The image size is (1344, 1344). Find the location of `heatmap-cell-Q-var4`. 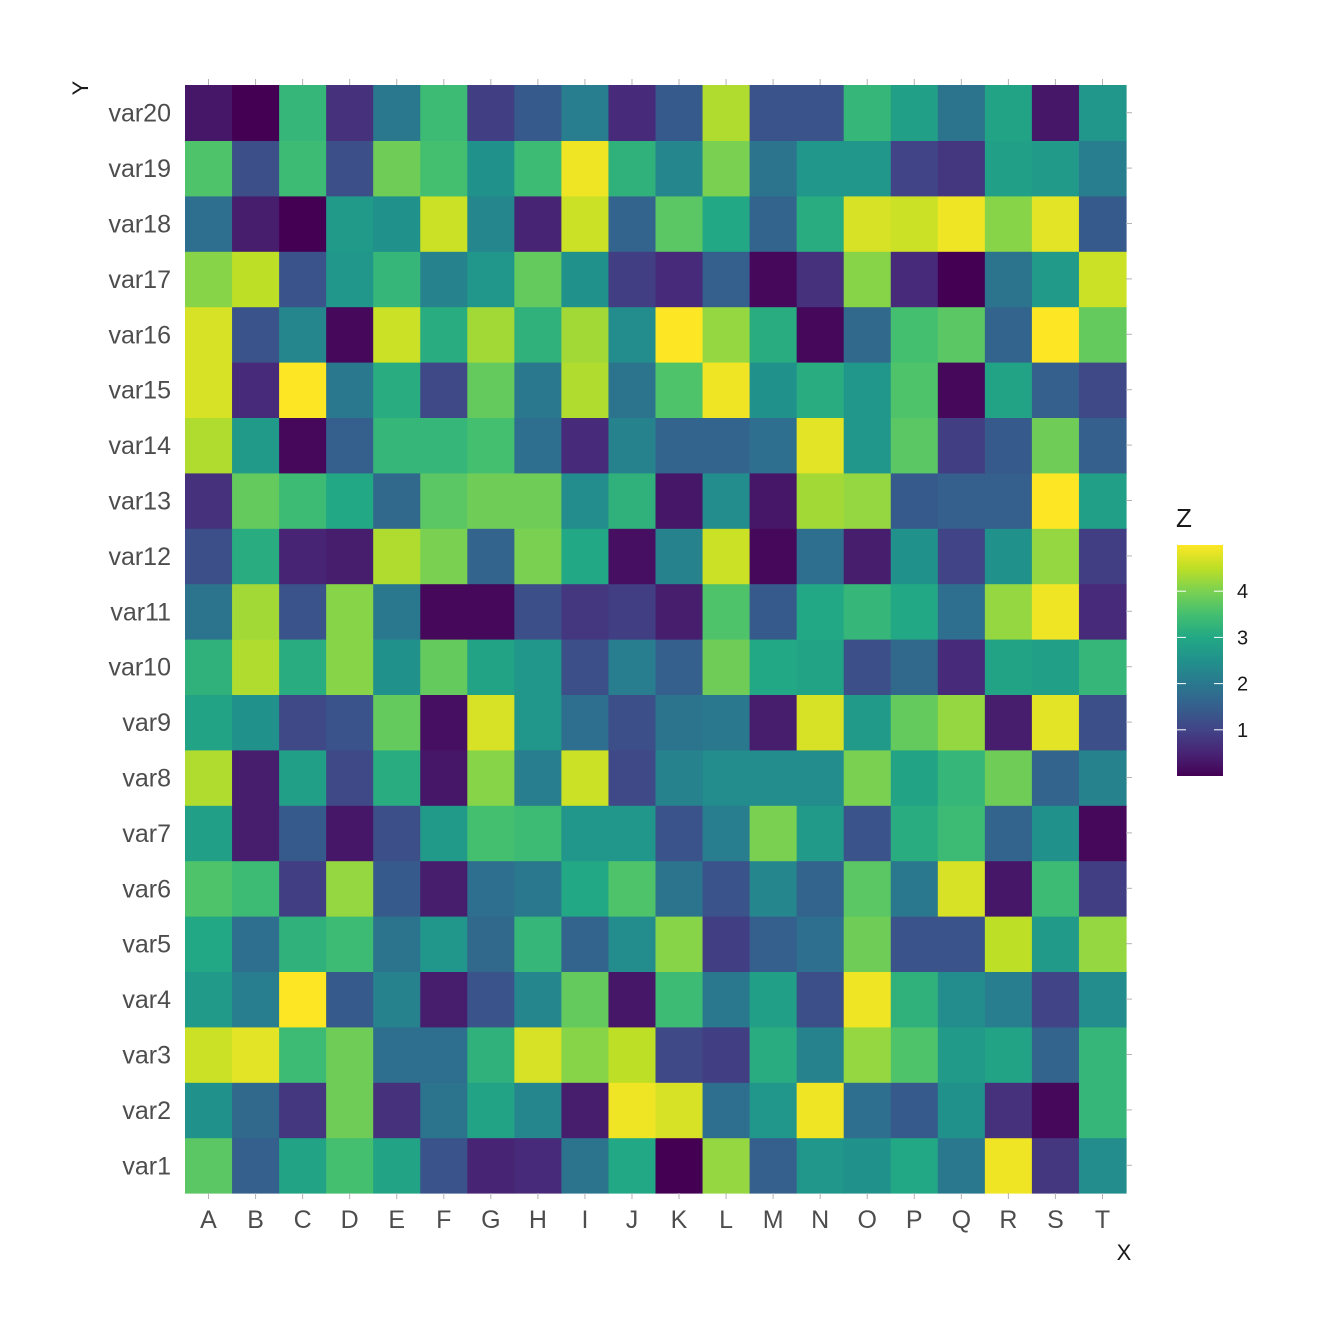

heatmap-cell-Q-var4 is located at coordinates (961, 999).